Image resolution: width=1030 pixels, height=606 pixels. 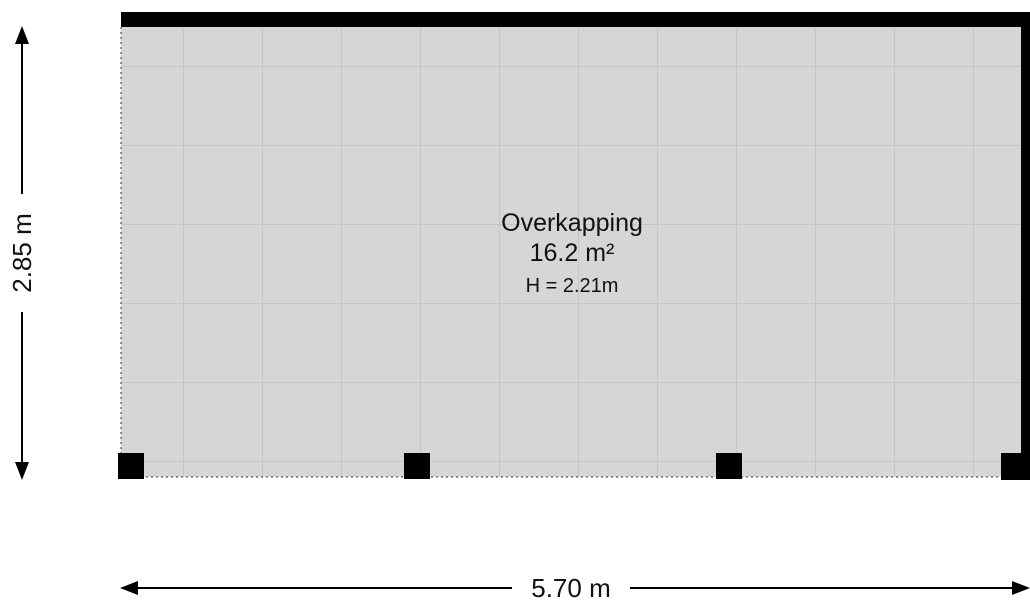 What do you see at coordinates (22, 35) in the screenshot?
I see `arrow-up-icon` at bounding box center [22, 35].